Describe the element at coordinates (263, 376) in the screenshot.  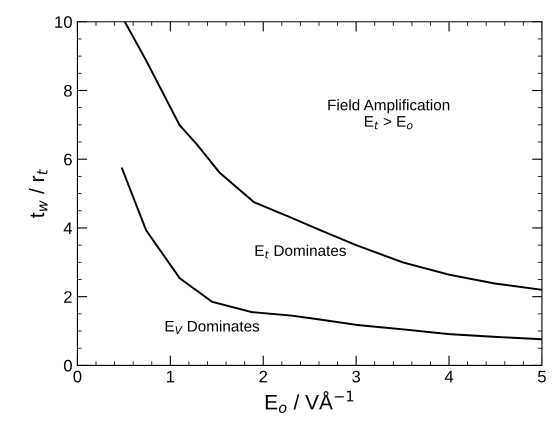
I see `x-tick-label: 2` at that location.